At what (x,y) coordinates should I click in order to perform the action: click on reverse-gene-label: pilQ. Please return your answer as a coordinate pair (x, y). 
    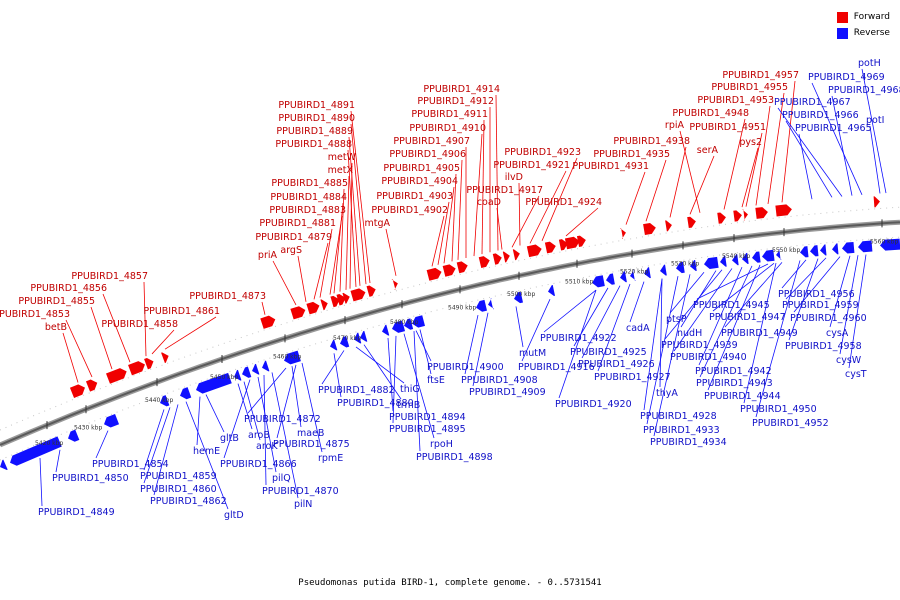
    Looking at the image, I should click on (281, 478).